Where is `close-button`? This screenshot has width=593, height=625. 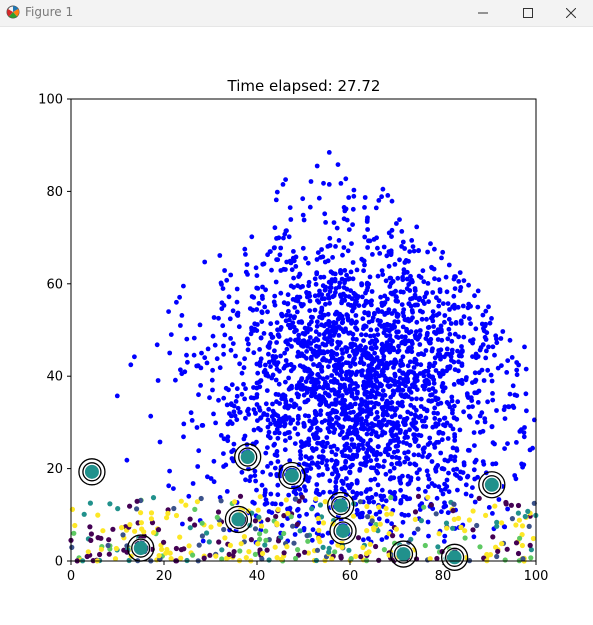
close-button is located at coordinates (570, 13).